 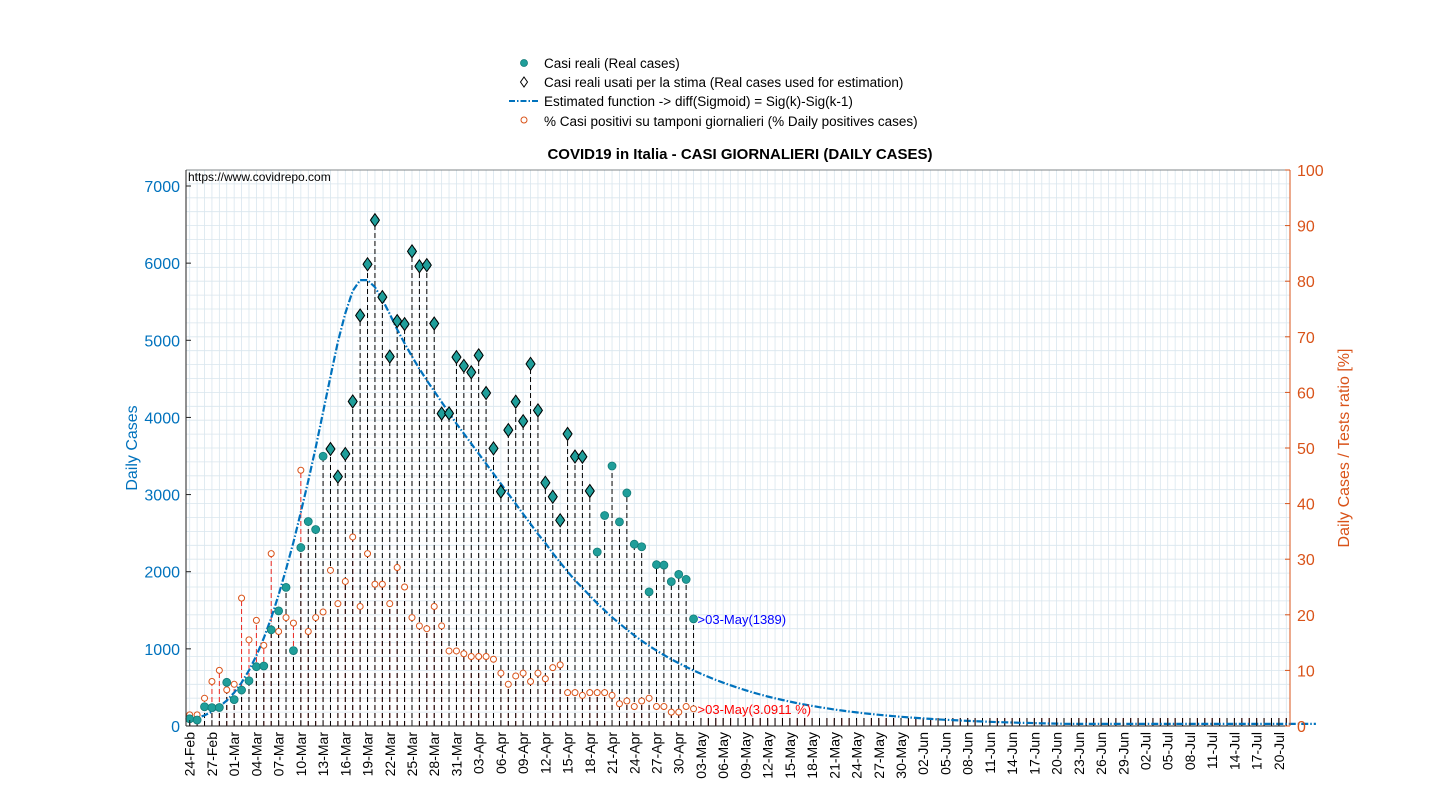 What do you see at coordinates (1306, 338) in the screenshot?
I see `y-right-tick-label: 70` at bounding box center [1306, 338].